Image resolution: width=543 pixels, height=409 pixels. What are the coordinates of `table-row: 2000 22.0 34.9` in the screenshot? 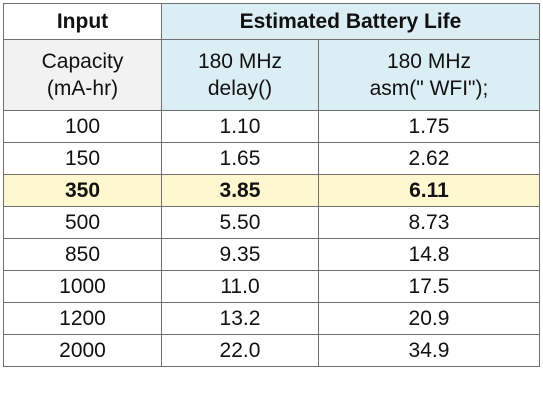 It's located at (272, 350).